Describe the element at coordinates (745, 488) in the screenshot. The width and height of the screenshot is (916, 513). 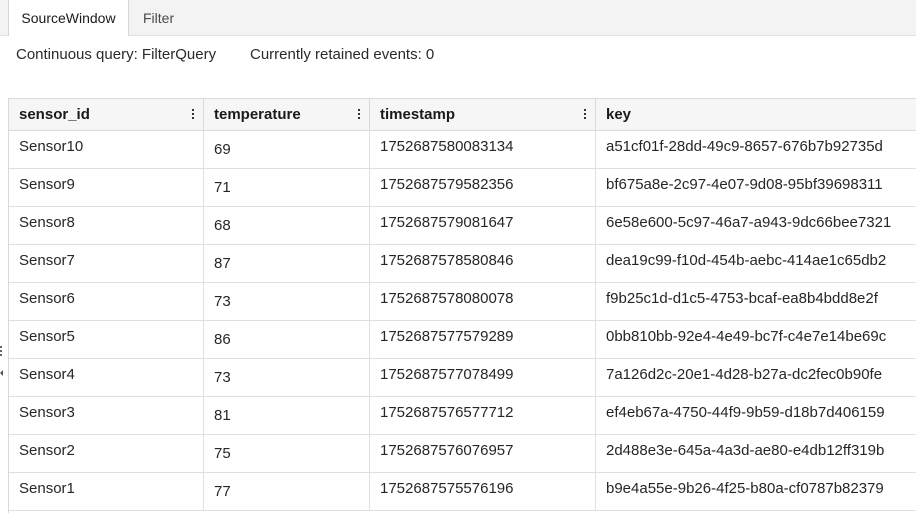
I see `cell-key: b9e4a55e-9b26-4f25-b80a-cf0787b82379` at that location.